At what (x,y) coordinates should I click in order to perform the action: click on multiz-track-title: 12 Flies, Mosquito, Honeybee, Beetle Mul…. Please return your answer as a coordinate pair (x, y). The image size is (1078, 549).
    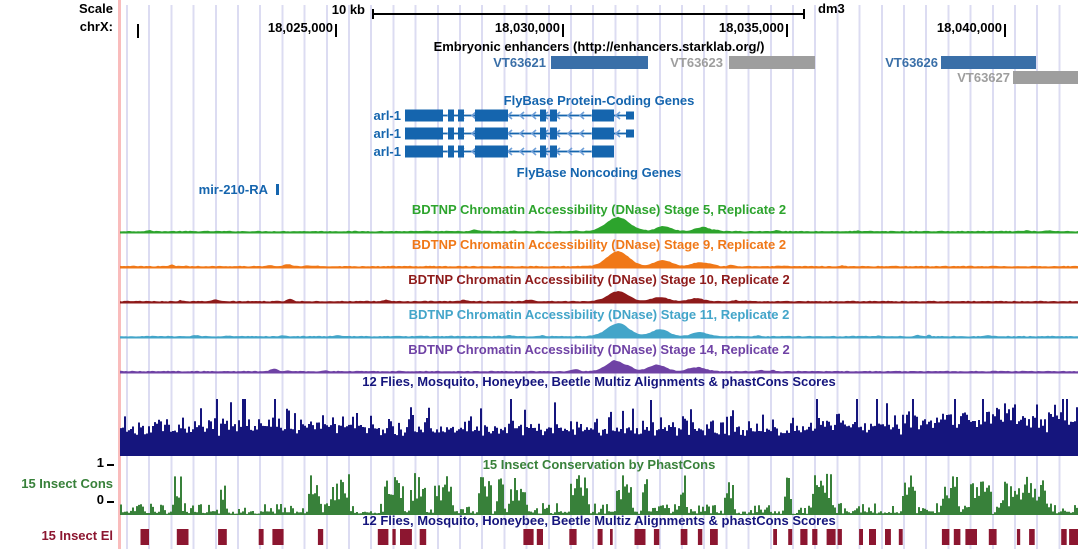
    Looking at the image, I should click on (599, 381).